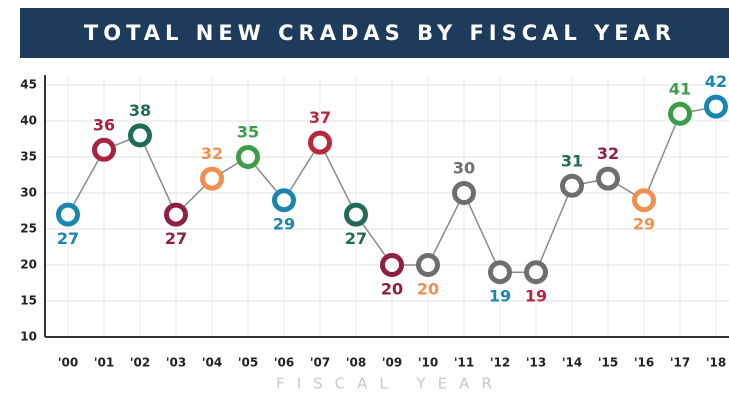 This screenshot has height=401, width=729. I want to click on data-label: 31, so click(572, 160).